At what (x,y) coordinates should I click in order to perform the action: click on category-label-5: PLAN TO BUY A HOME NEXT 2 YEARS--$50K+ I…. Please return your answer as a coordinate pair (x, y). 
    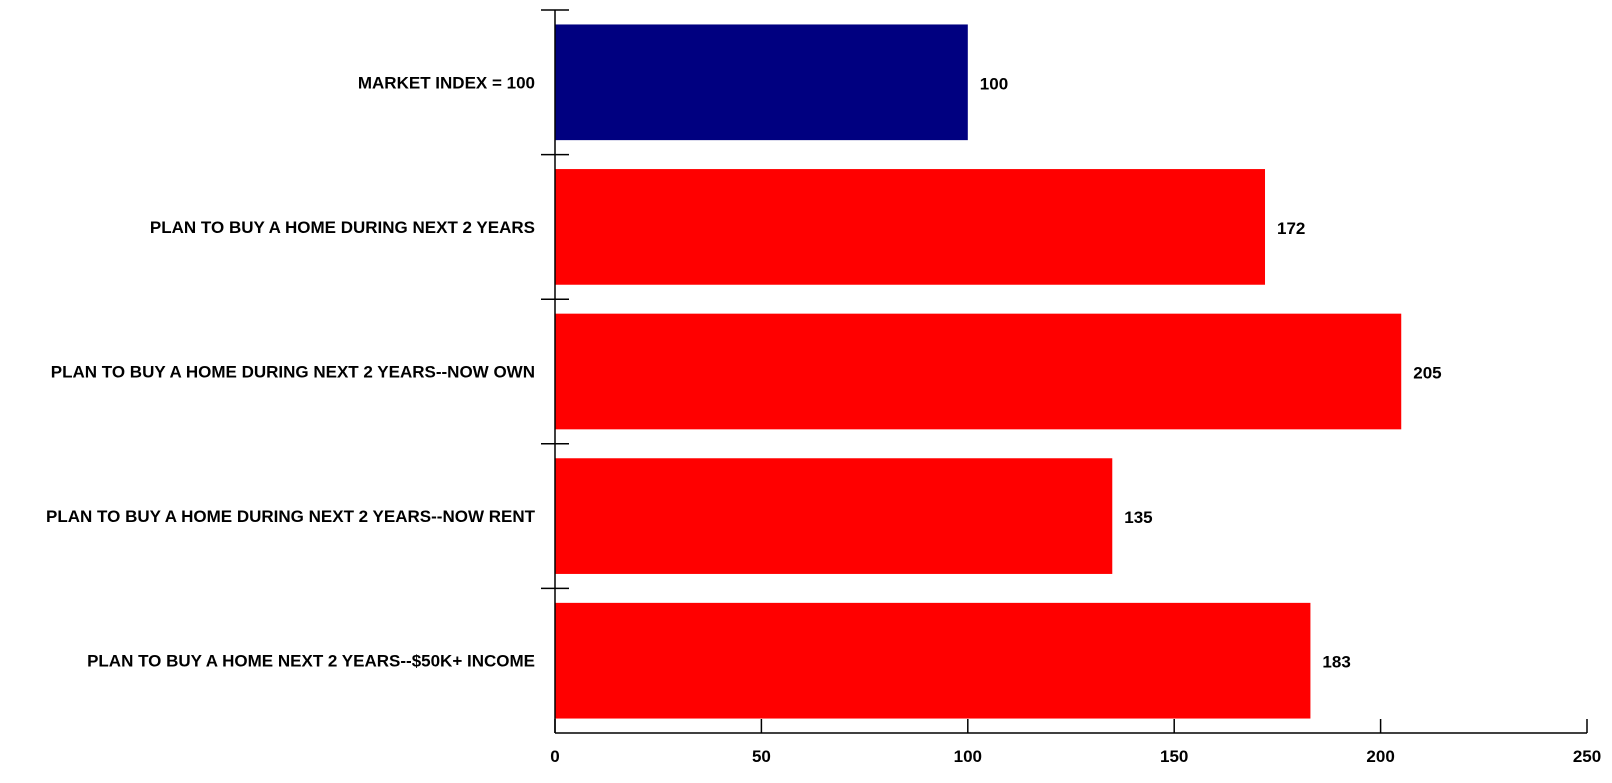
    Looking at the image, I should click on (311, 661).